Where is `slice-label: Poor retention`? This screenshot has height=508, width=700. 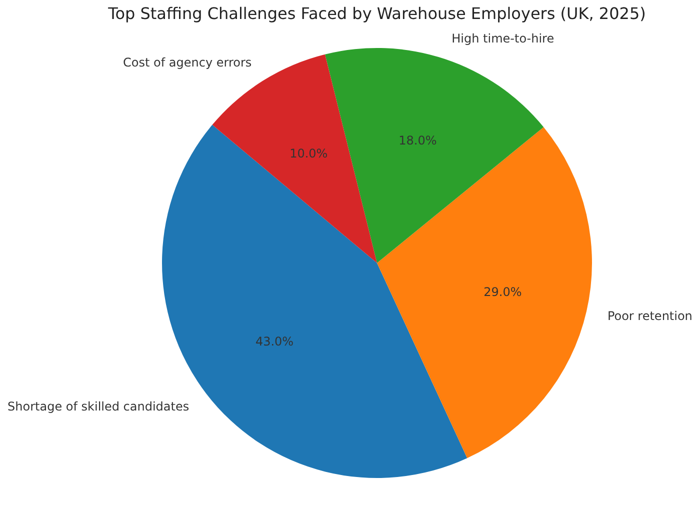
slice-label: Poor retention is located at coordinates (649, 316).